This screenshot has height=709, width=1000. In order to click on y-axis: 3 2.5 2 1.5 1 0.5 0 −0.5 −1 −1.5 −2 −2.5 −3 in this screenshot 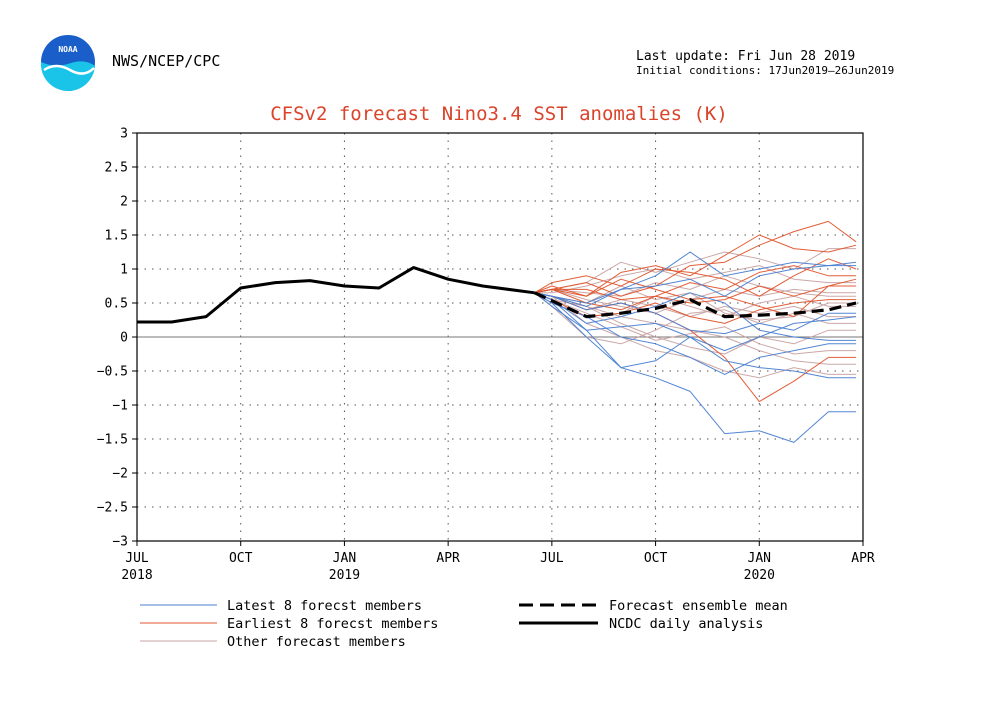, I will do `click(117, 338)`.